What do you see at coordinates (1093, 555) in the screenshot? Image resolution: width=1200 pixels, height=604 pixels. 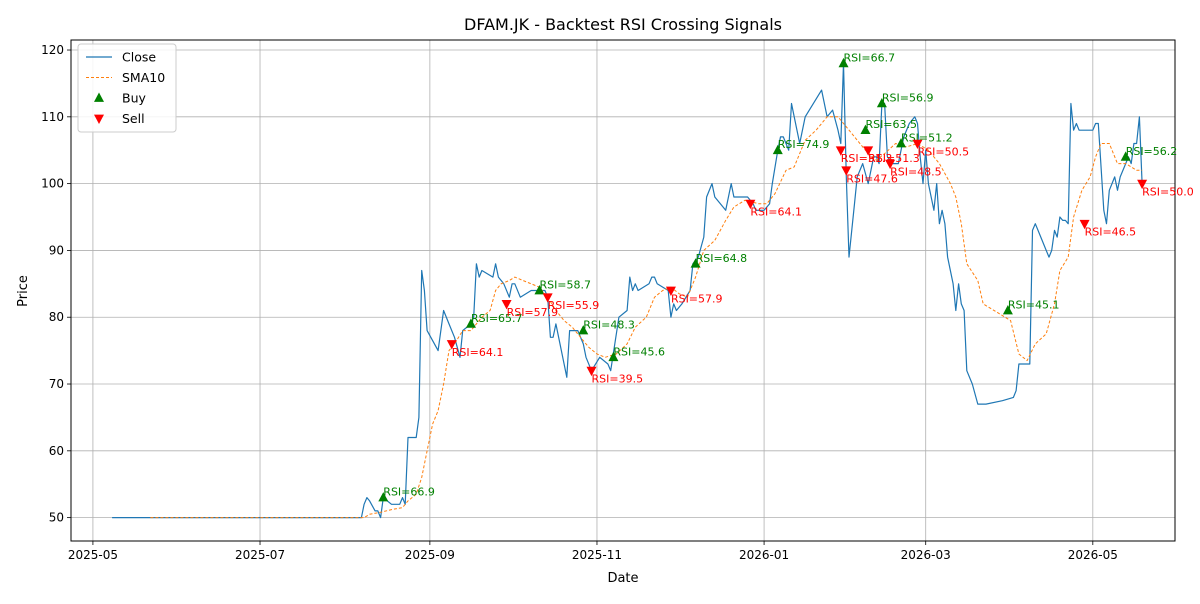 I see `x-tick-label: 2026-05` at bounding box center [1093, 555].